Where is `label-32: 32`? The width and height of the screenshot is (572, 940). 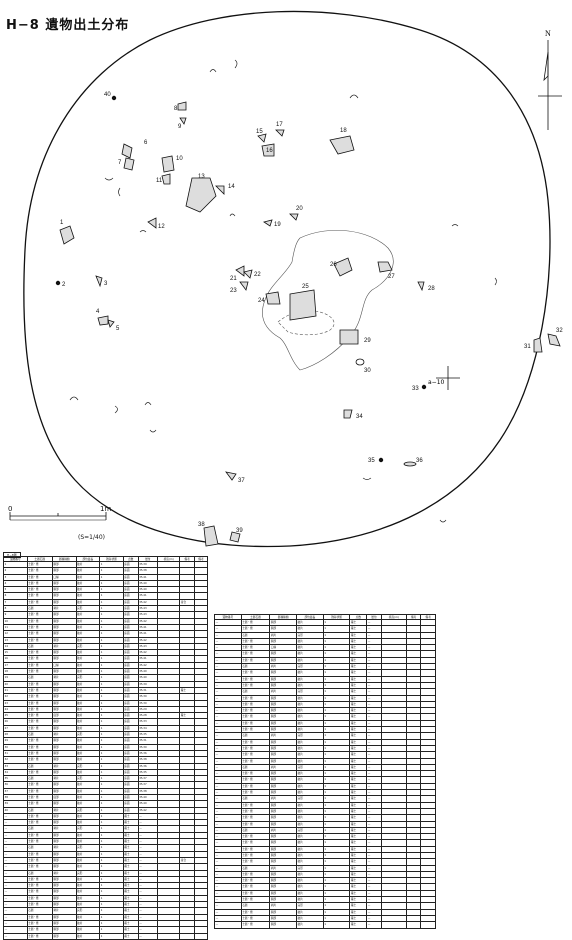 label-32: 32 is located at coordinates (559, 331).